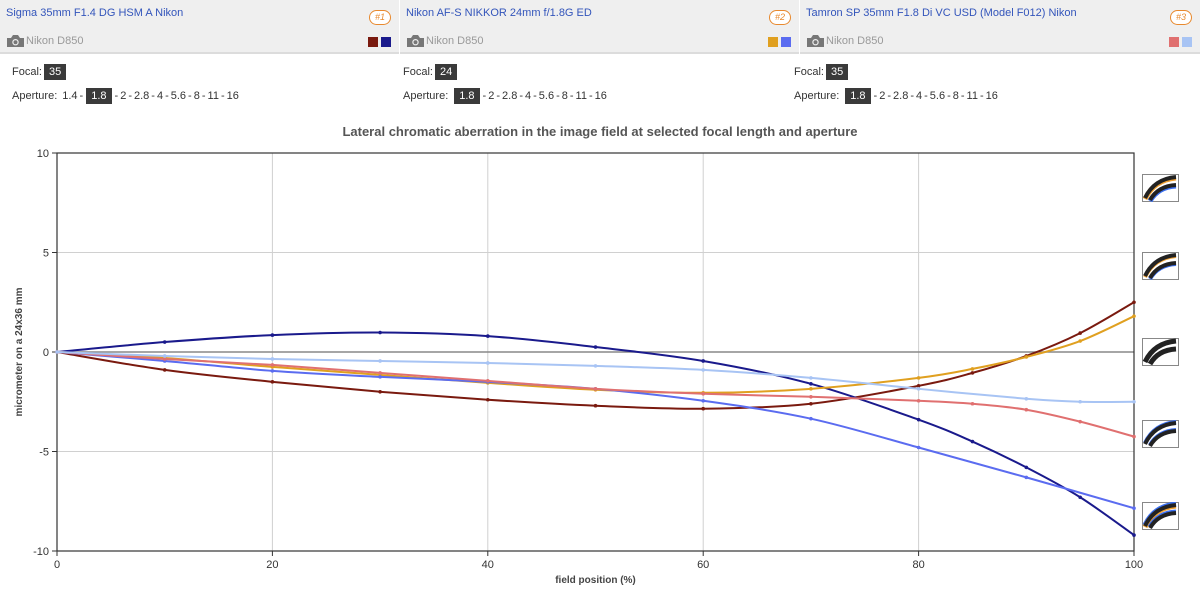 This screenshot has width=1200, height=605. Describe the element at coordinates (272, 565) in the screenshot. I see `x-tick-label: 20` at that location.